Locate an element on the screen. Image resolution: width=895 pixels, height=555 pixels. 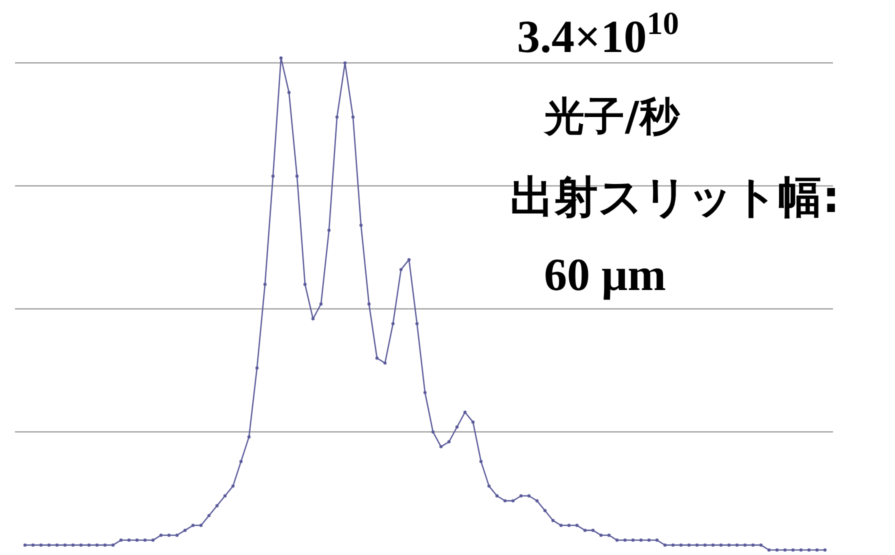
annotation: 光子/秒 is located at coordinates (611, 117).